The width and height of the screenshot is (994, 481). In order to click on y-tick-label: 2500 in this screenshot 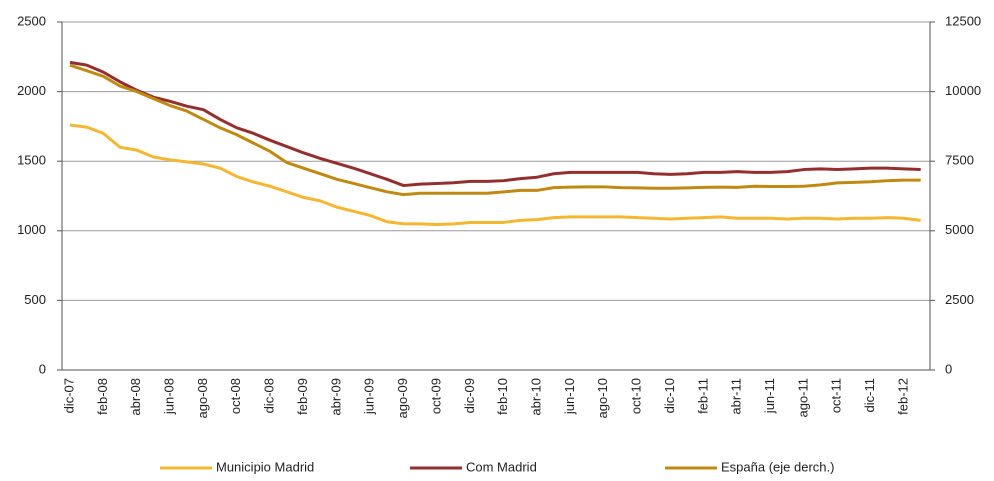, I will do `click(31, 20)`.